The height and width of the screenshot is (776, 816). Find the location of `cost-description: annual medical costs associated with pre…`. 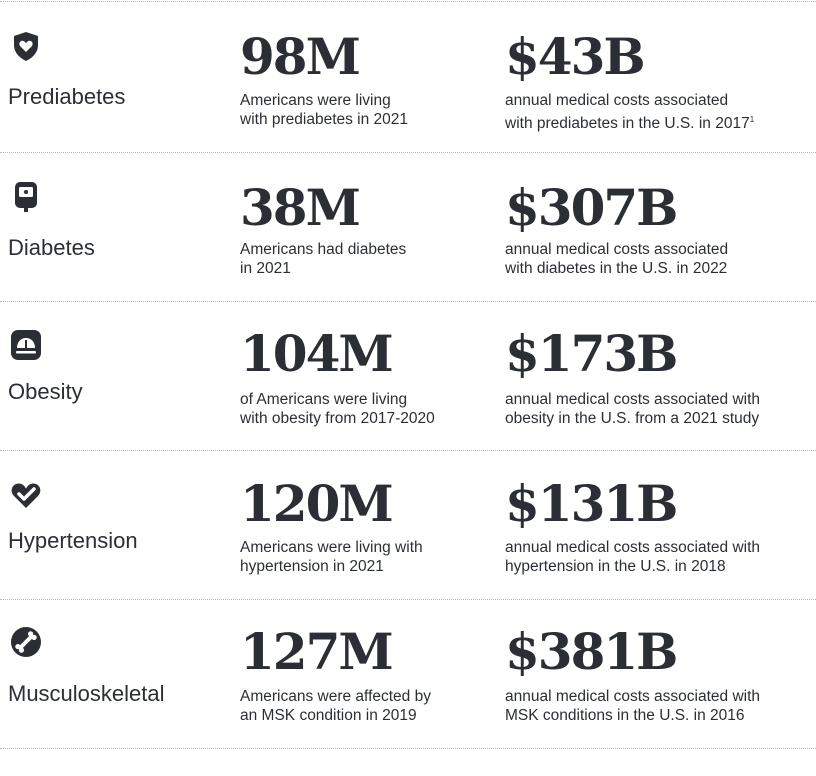

cost-description: annual medical costs associated with pre… is located at coordinates (629, 112).